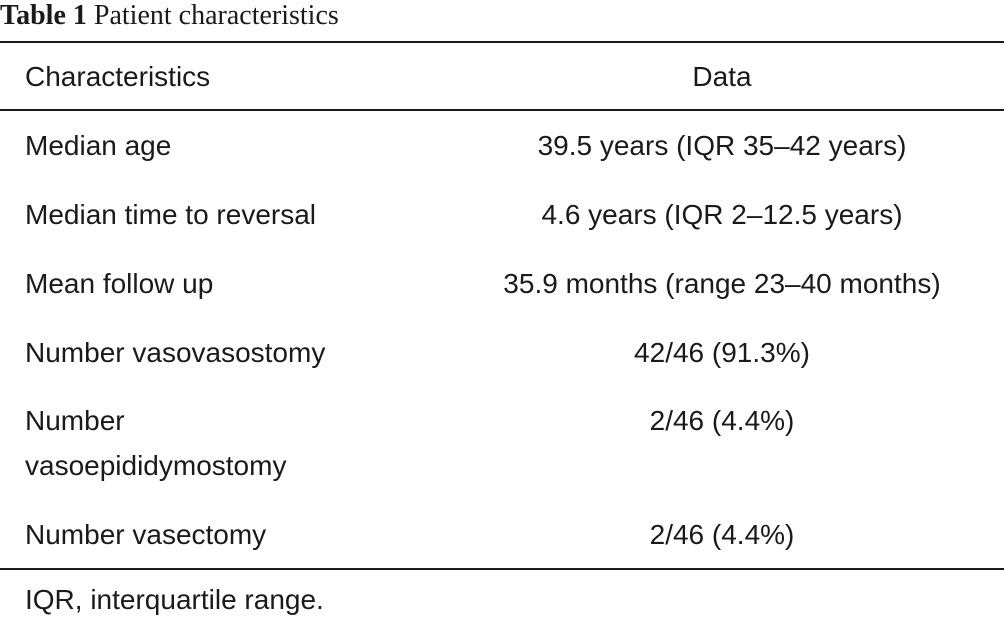 This screenshot has height=620, width=1004. Describe the element at coordinates (502, 569) in the screenshot. I see `bottom-rule` at that location.